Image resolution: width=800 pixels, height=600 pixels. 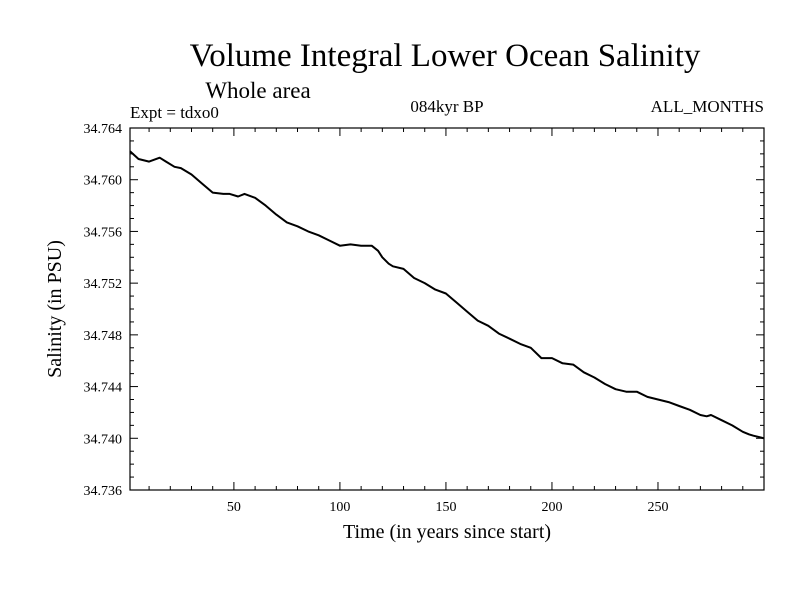 I want to click on period-label: 084kyr BP, so click(x=446, y=106).